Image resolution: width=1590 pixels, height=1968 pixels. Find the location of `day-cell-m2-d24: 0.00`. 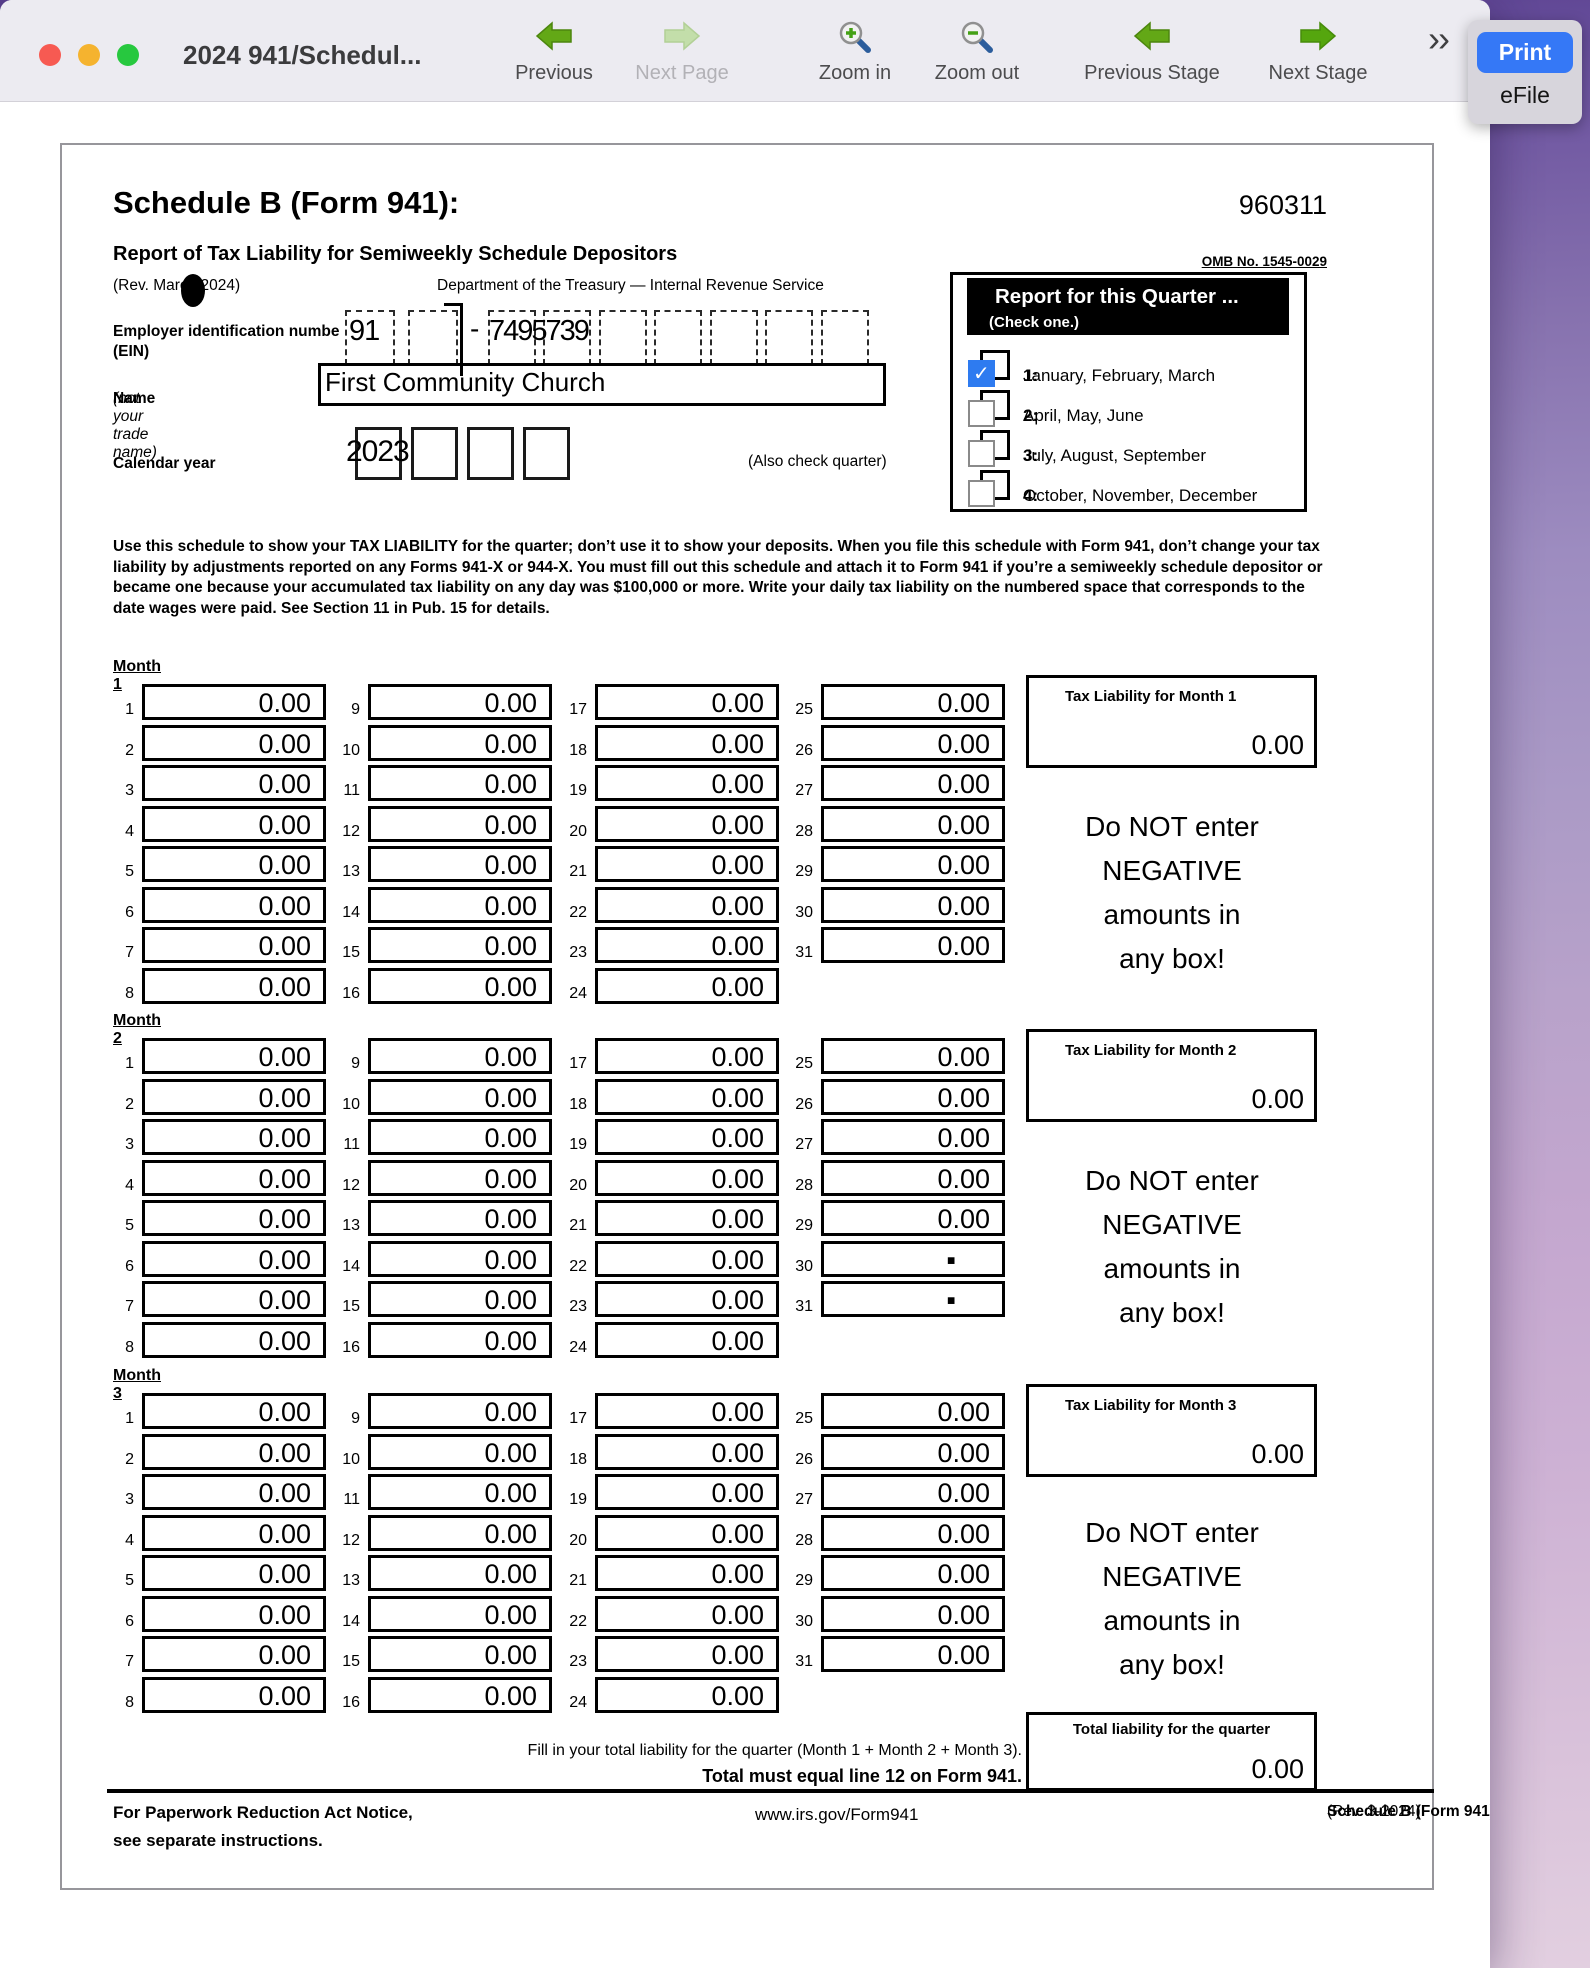

day-cell-m2-d24: 0.00 is located at coordinates (687, 1339).